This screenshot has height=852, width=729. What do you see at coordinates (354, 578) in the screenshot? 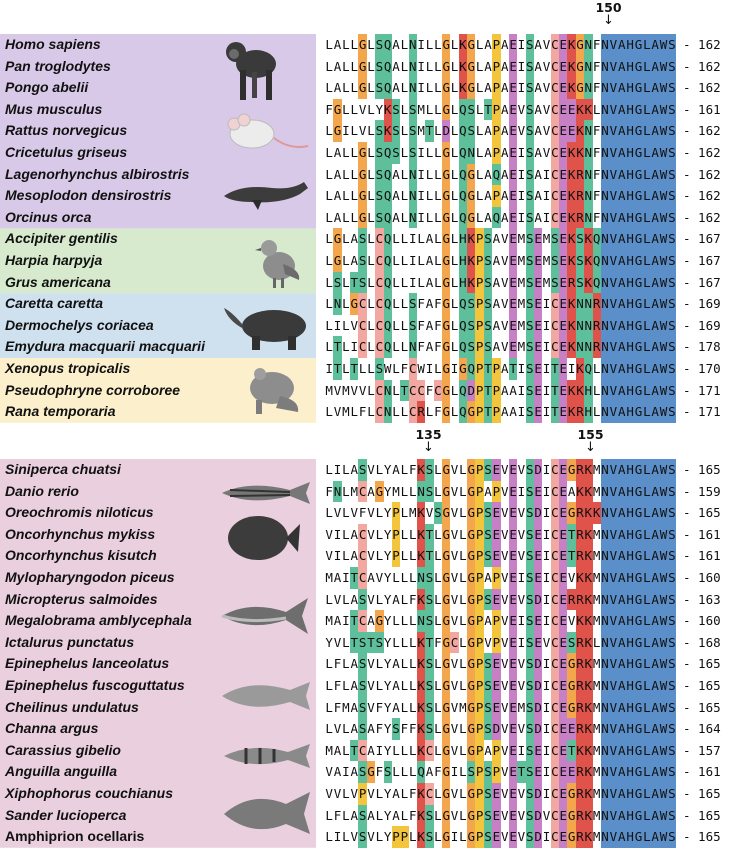
I see `residue: T` at bounding box center [354, 578].